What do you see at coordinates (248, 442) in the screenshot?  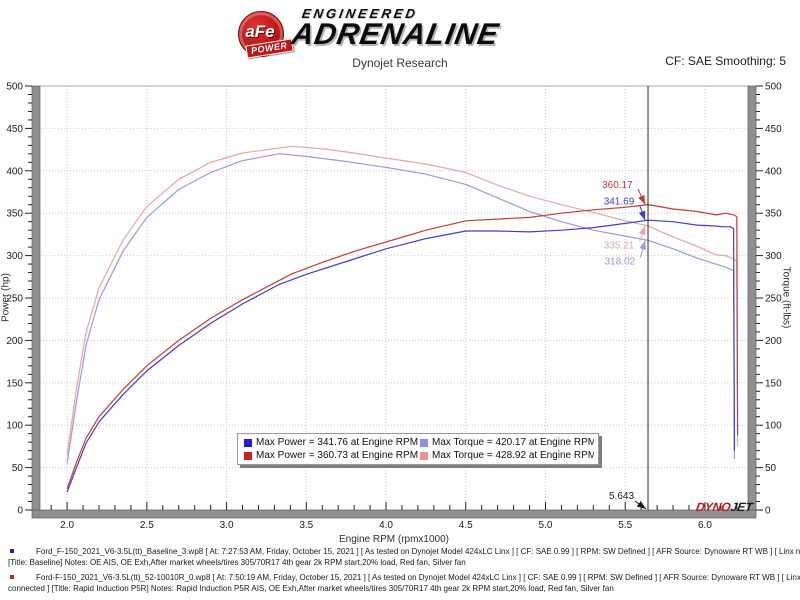 I see `legend-swatch-power-baseline` at bounding box center [248, 442].